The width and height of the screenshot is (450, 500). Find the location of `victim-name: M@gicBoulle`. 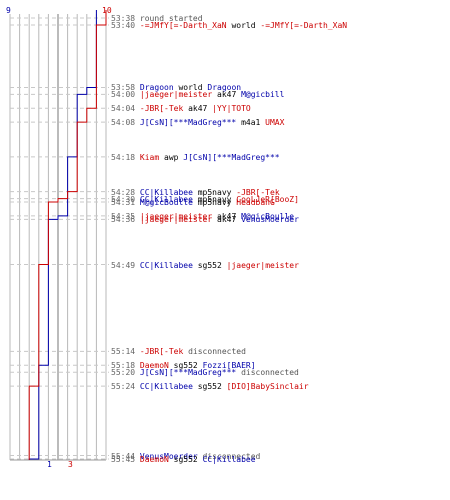

victim-name: M@gicBoulle is located at coordinates (268, 216).